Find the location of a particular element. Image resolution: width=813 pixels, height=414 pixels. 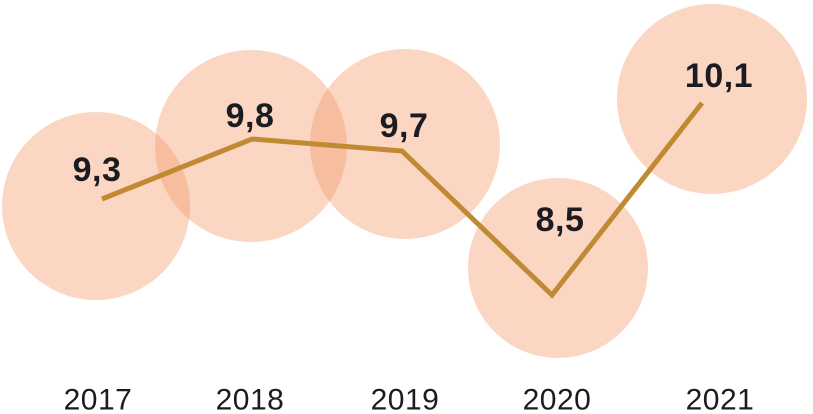

bubble-marker-2018 is located at coordinates (251, 146).